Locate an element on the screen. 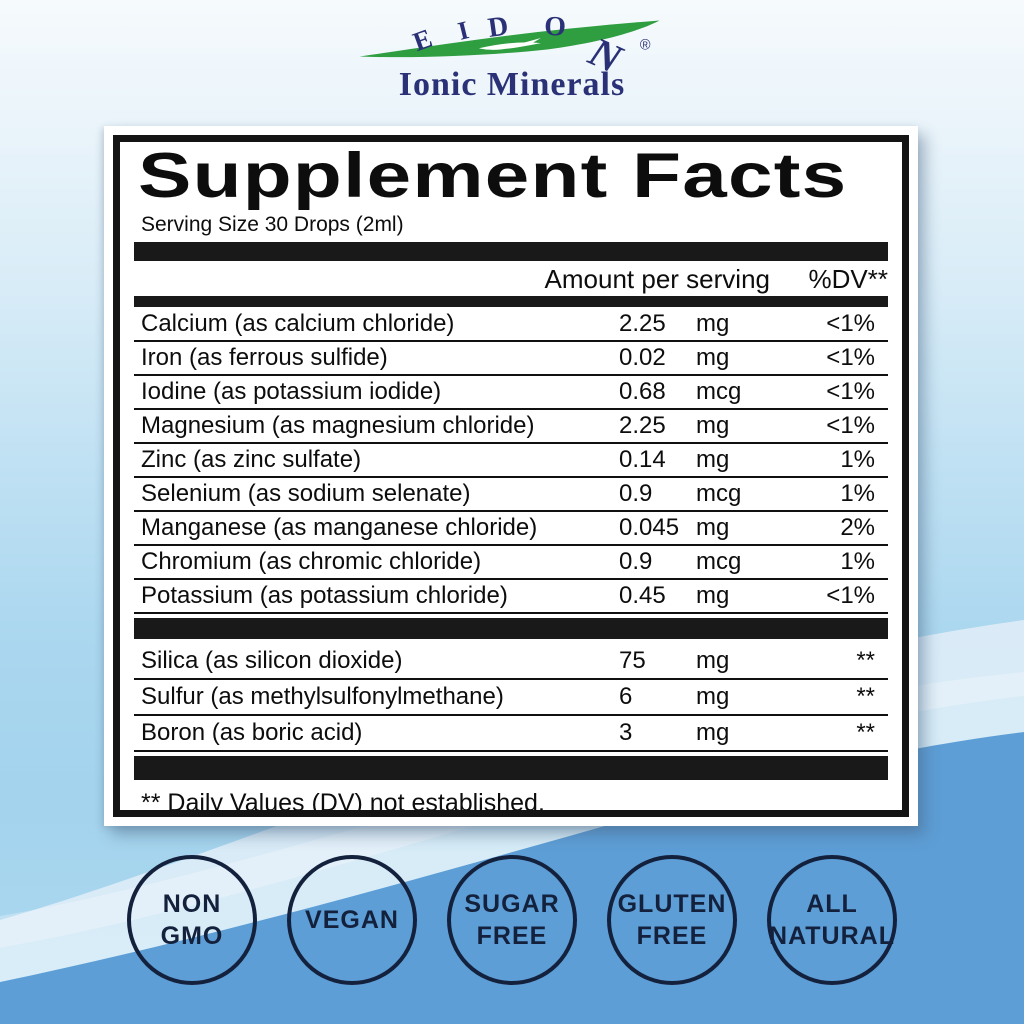 Image resolution: width=1024 pixels, height=1024 pixels. logo-letter: D is located at coordinates (498, 26).